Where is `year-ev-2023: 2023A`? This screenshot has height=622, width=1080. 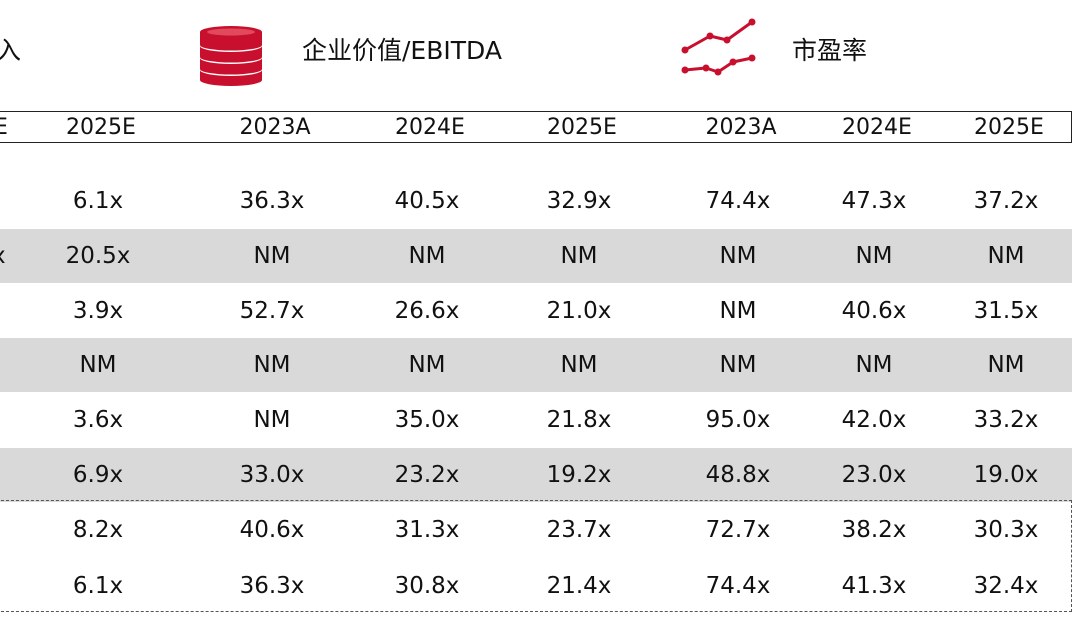
year-ev-2023: 2023A is located at coordinates (275, 127).